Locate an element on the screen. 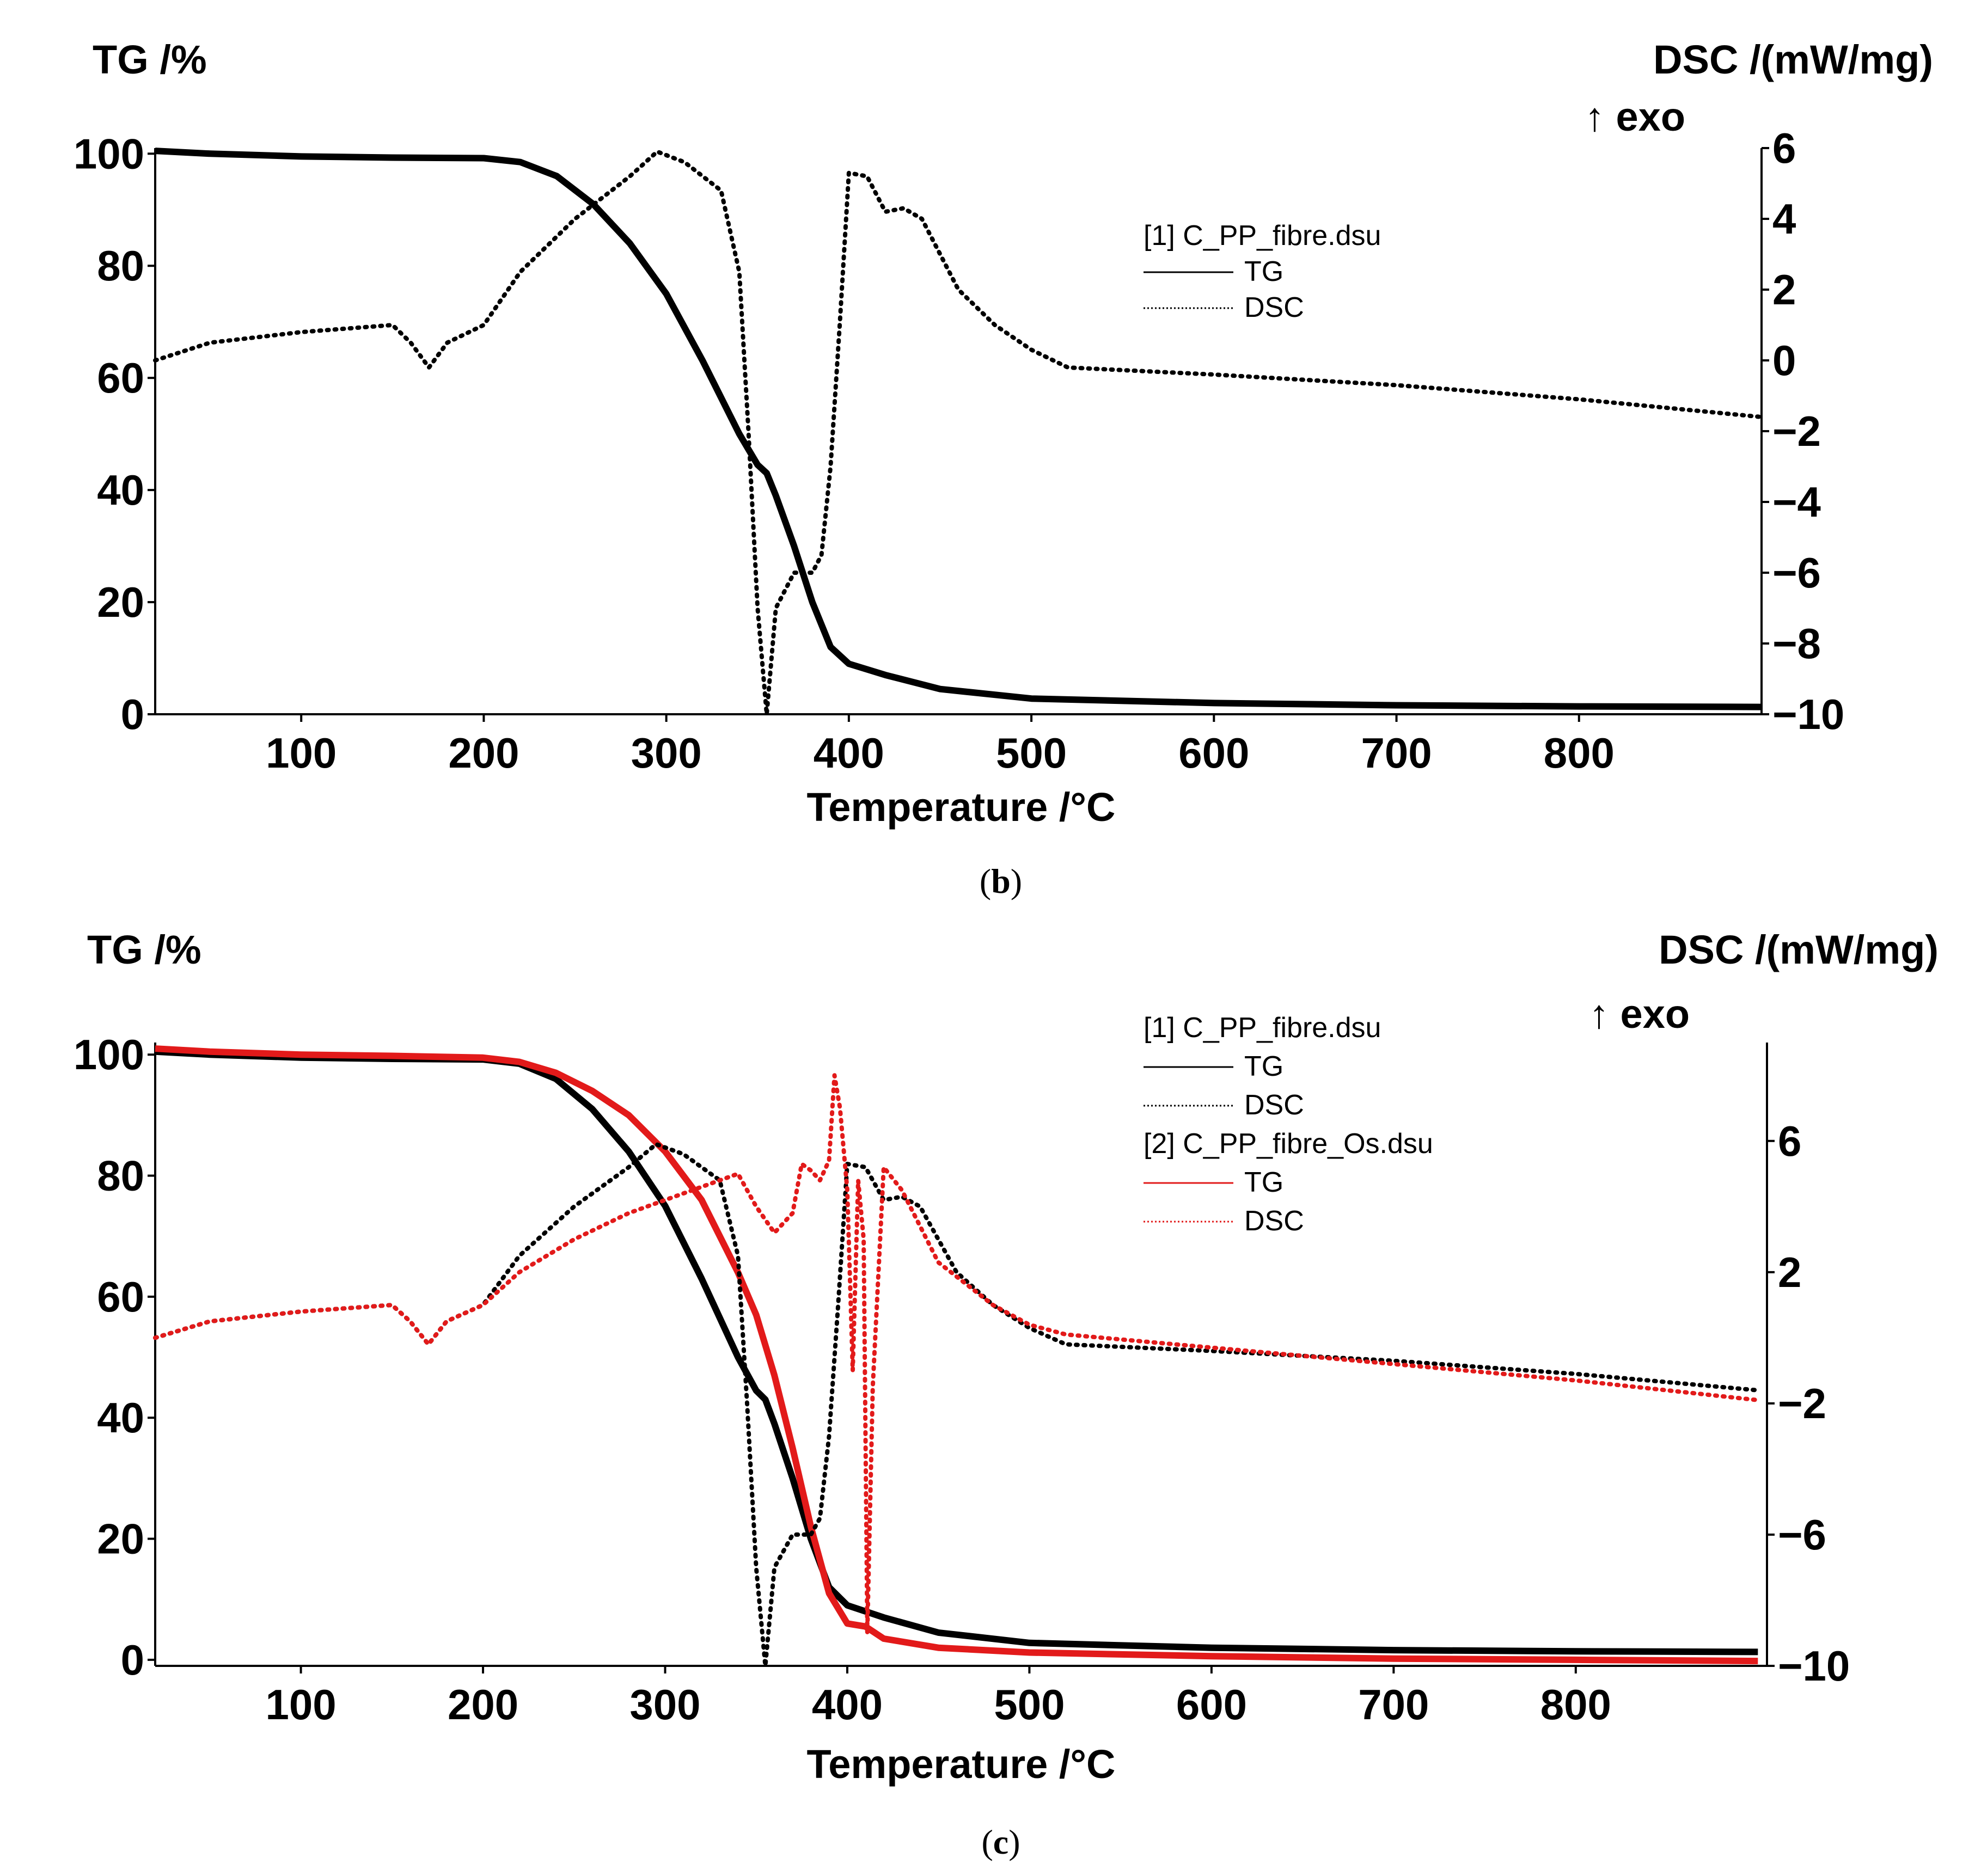  svg-text: (c) is located at coordinates (1001, 1842).